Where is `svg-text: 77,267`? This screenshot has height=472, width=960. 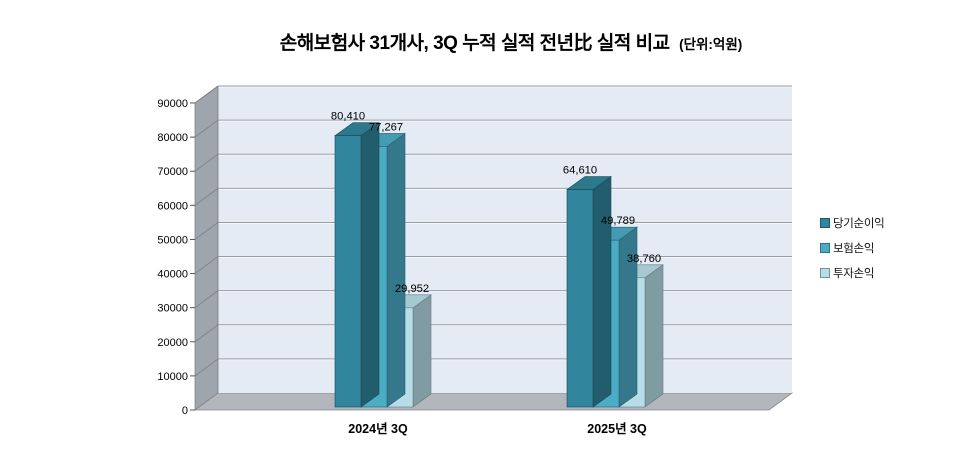 svg-text: 77,267 is located at coordinates (386, 127).